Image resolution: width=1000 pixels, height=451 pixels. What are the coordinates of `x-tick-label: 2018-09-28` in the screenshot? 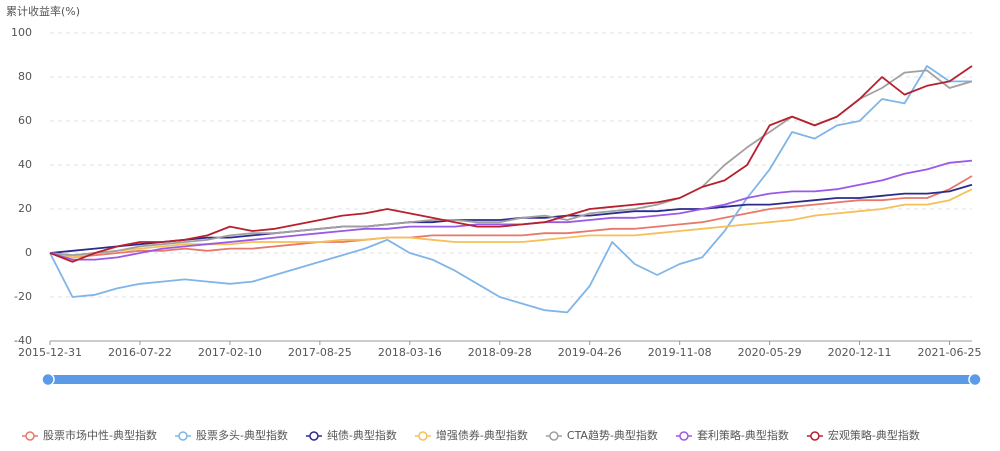 It's located at (500, 352).